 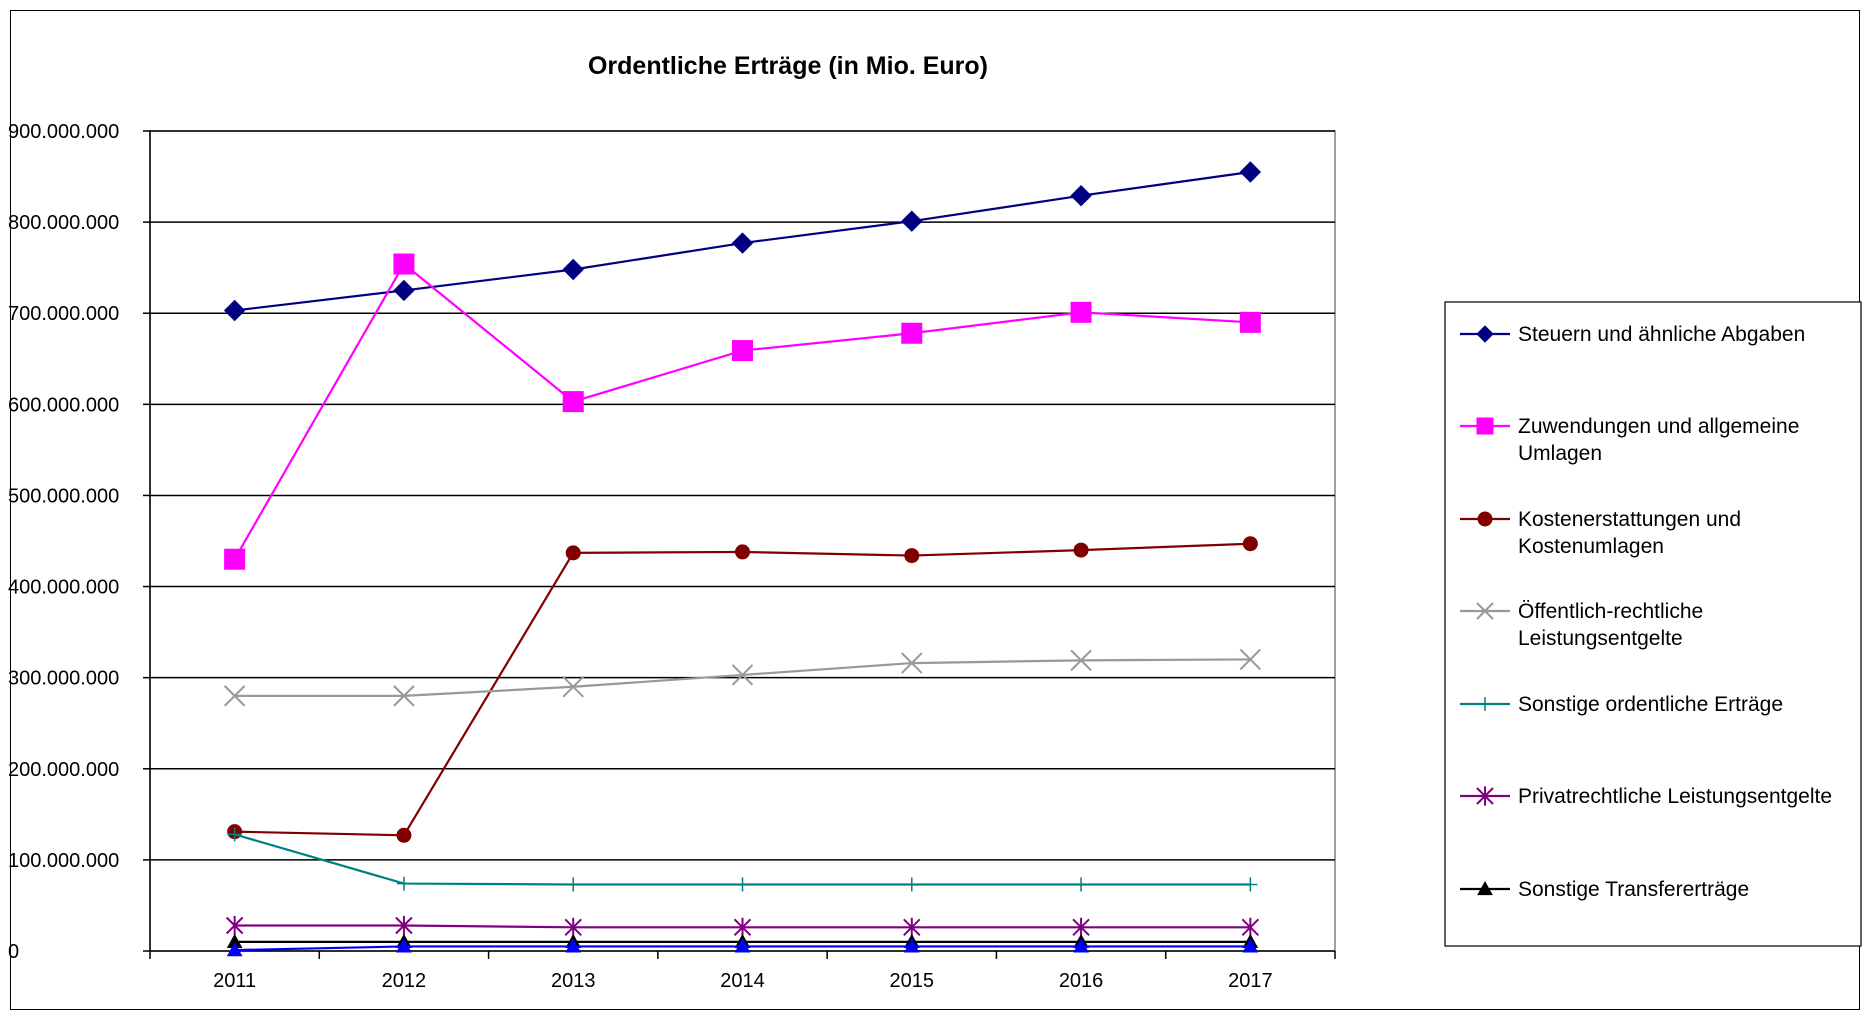 What do you see at coordinates (63, 132) in the screenshot?
I see `y-tick-label: 900.000.000` at bounding box center [63, 132].